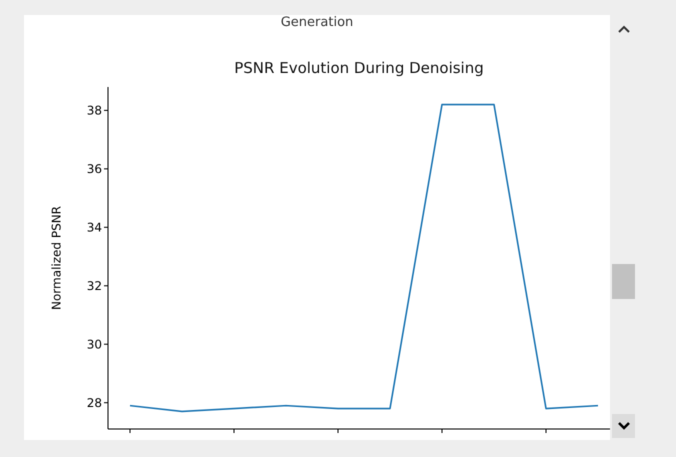 The width and height of the screenshot is (676, 457). Describe the element at coordinates (94, 227) in the screenshot. I see `y-tick-label: 34` at that location.